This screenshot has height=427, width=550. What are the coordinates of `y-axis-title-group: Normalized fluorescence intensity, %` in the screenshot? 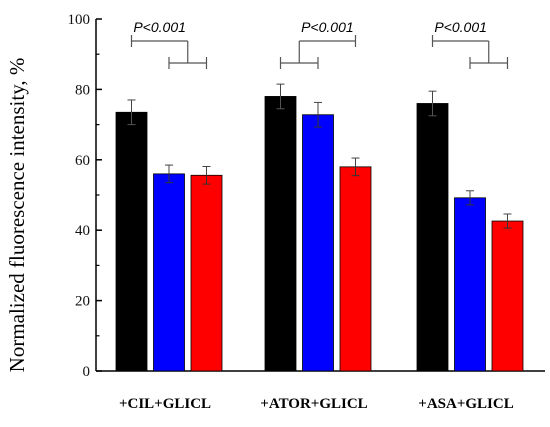 It's located at (17, 215).